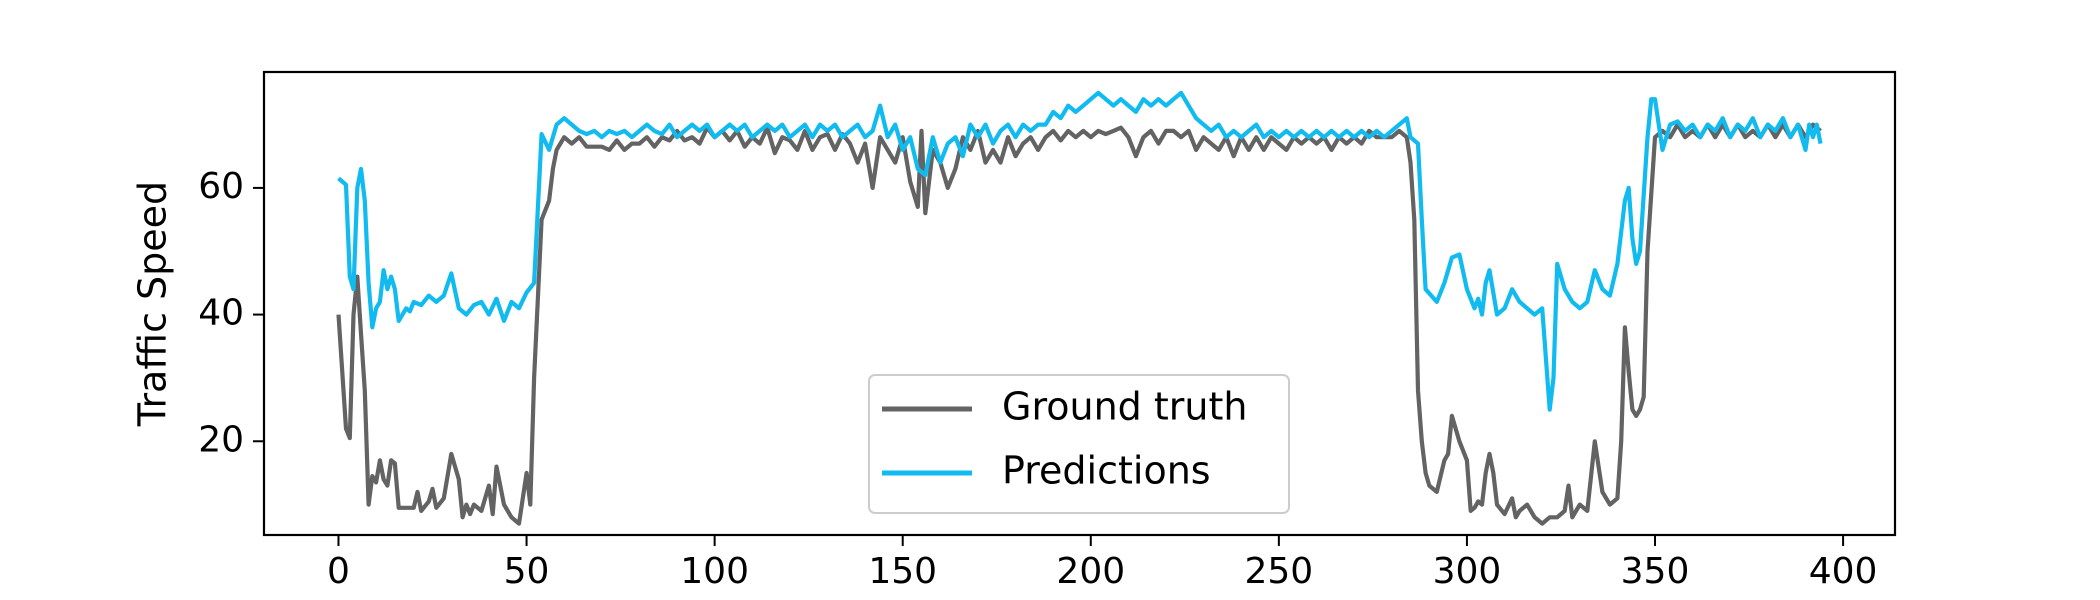 Image resolution: width=2100 pixels, height=600 pixels. What do you see at coordinates (714, 571) in the screenshot?
I see `x-tick-label: 100` at bounding box center [714, 571].